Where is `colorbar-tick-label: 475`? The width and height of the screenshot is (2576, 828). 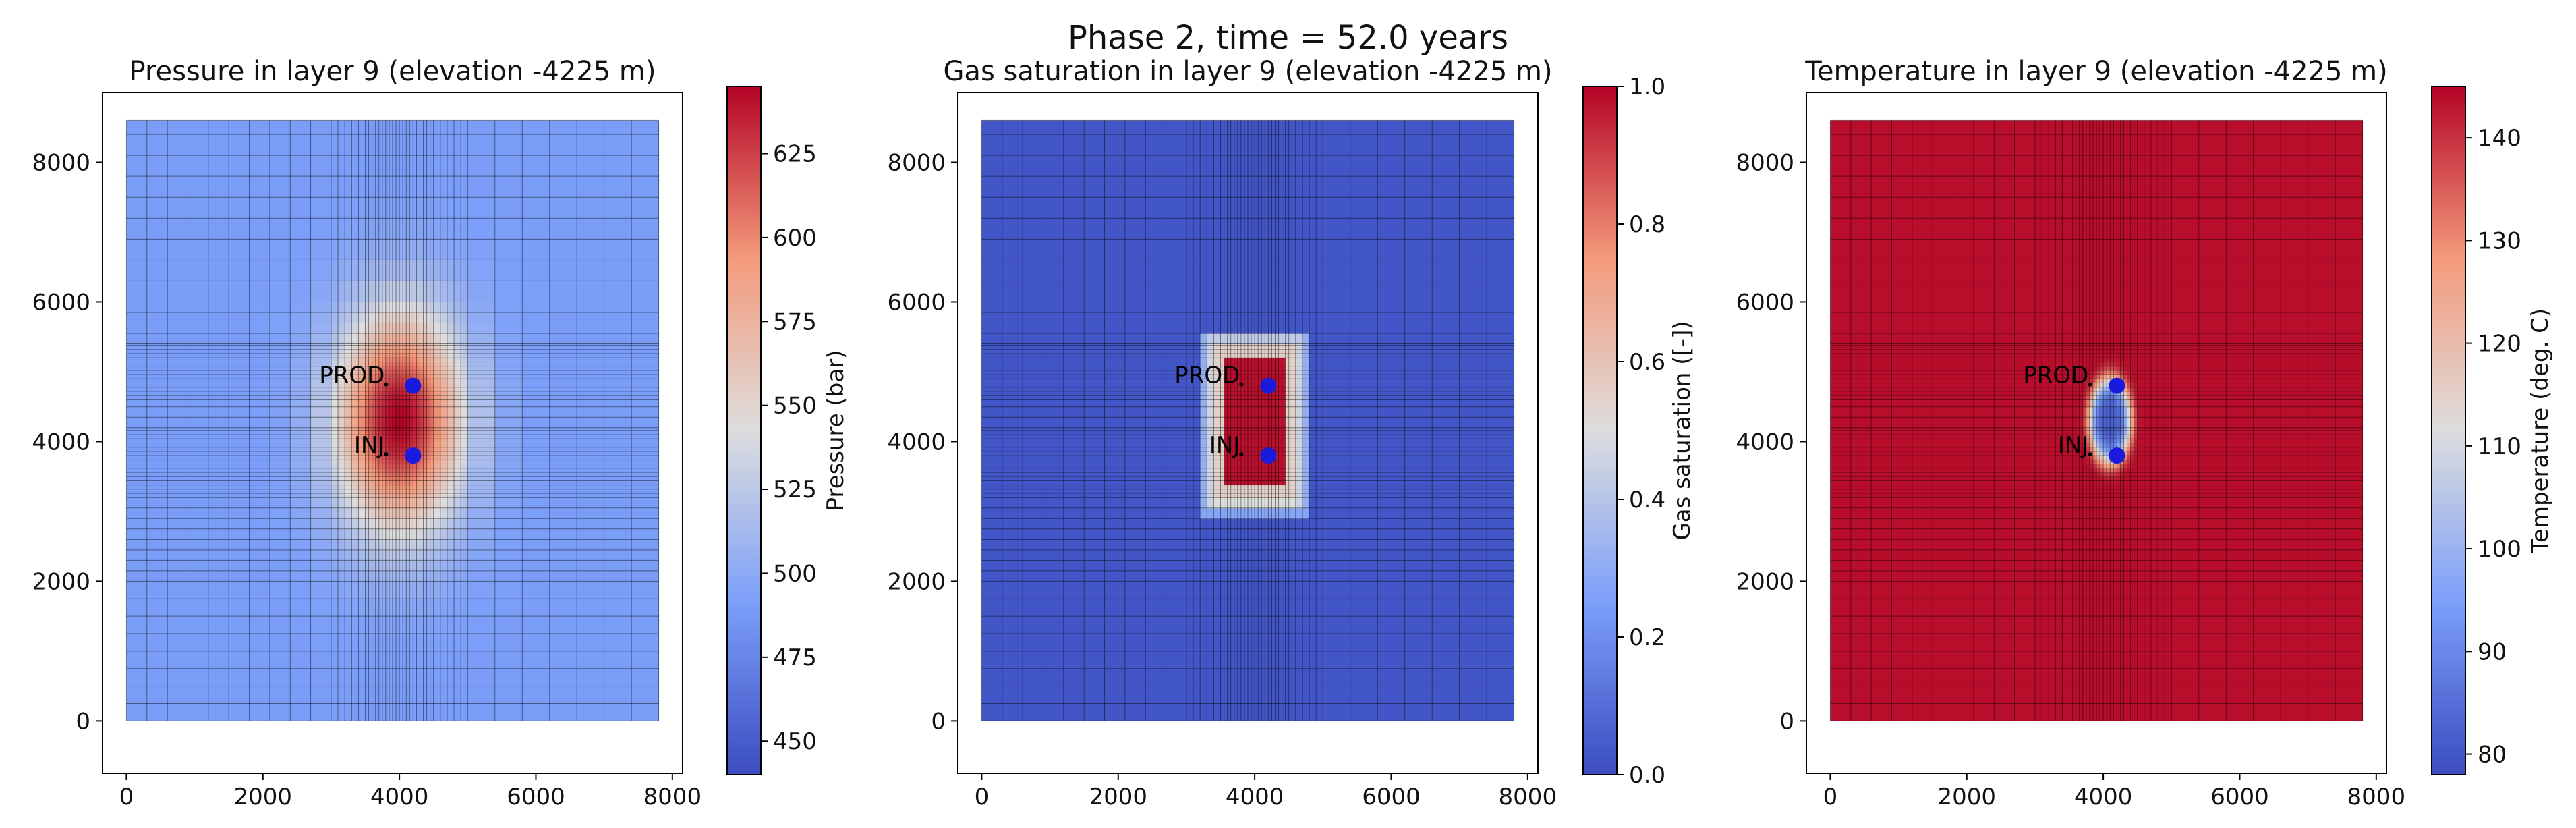 colorbar-tick-label: 475 is located at coordinates (795, 657).